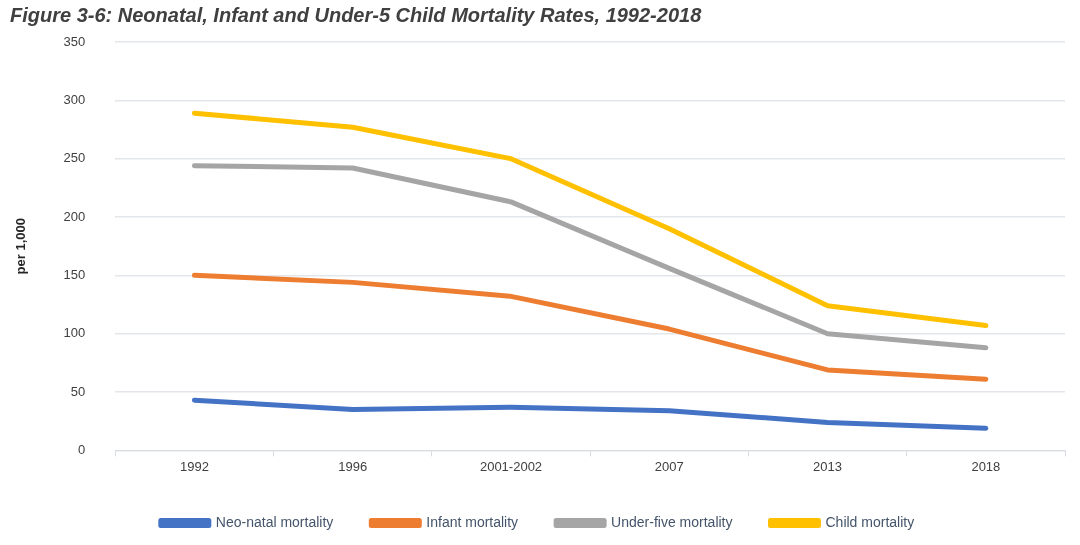  Describe the element at coordinates (74, 99) in the screenshot. I see `y-tick-label: 300` at that location.